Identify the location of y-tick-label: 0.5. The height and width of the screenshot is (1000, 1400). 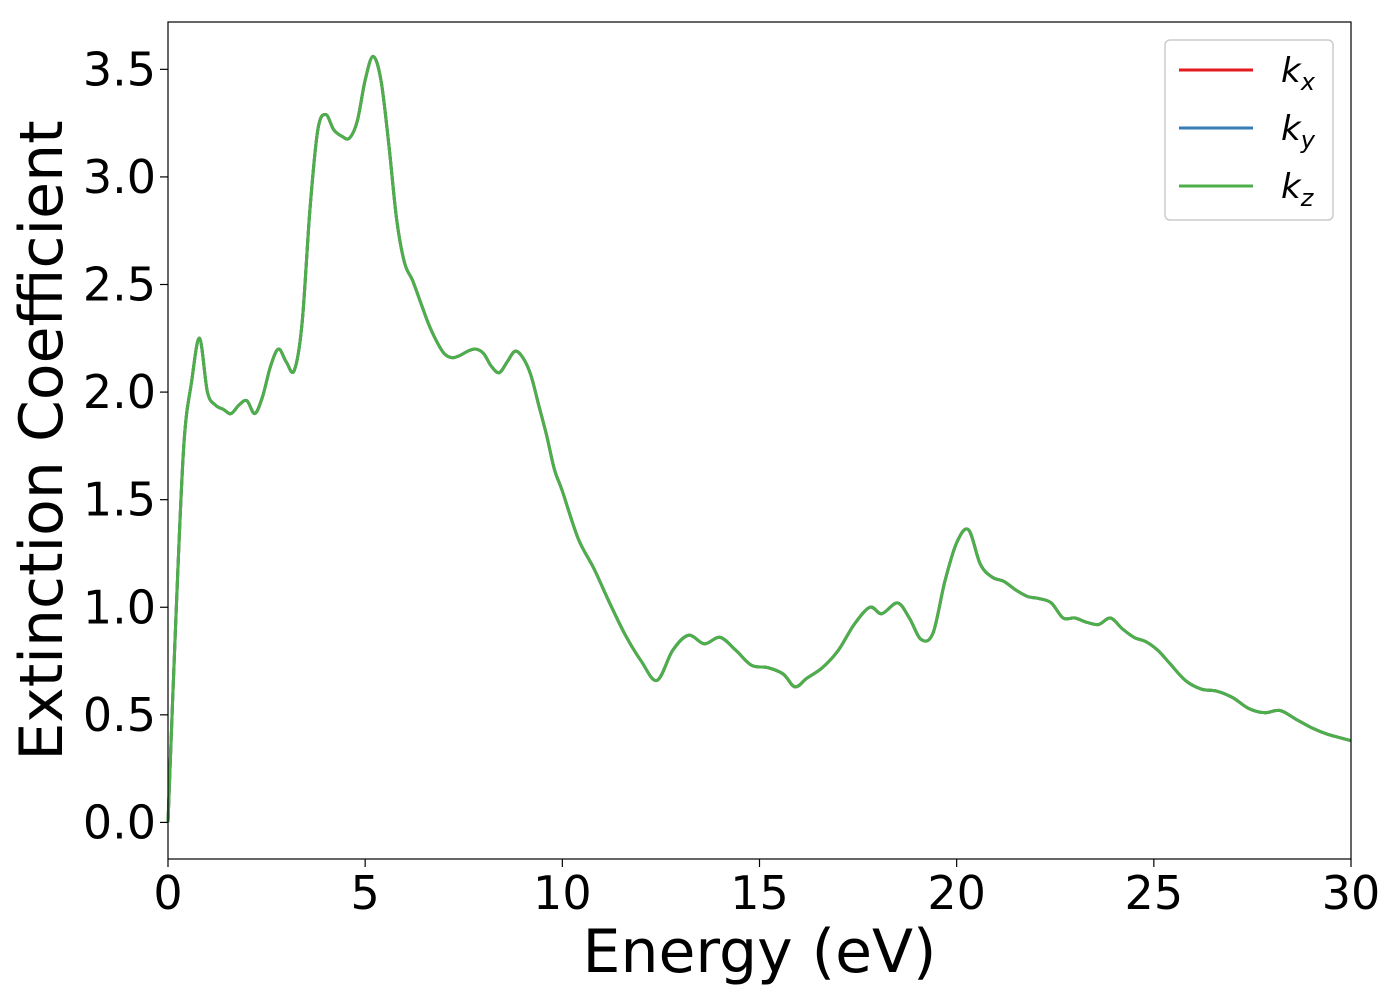
(119, 715).